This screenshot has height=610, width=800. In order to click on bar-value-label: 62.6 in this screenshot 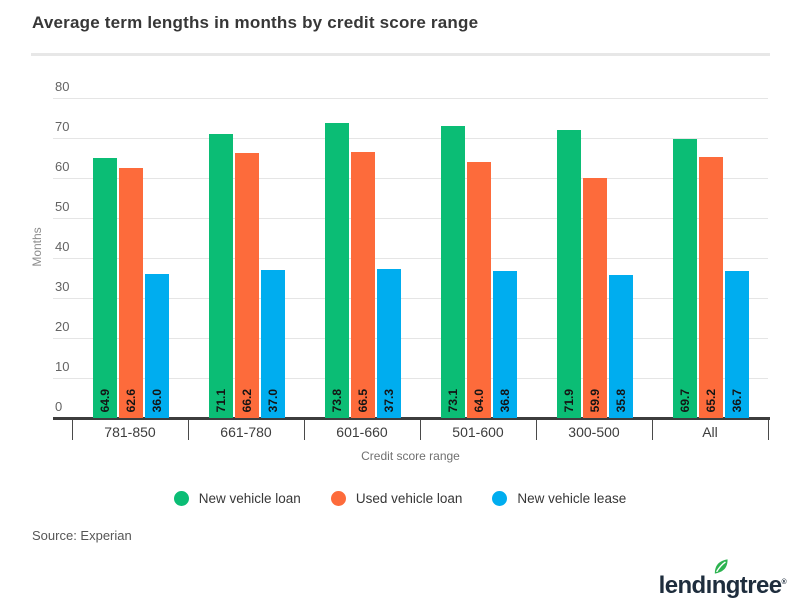, I will do `click(131, 400)`.